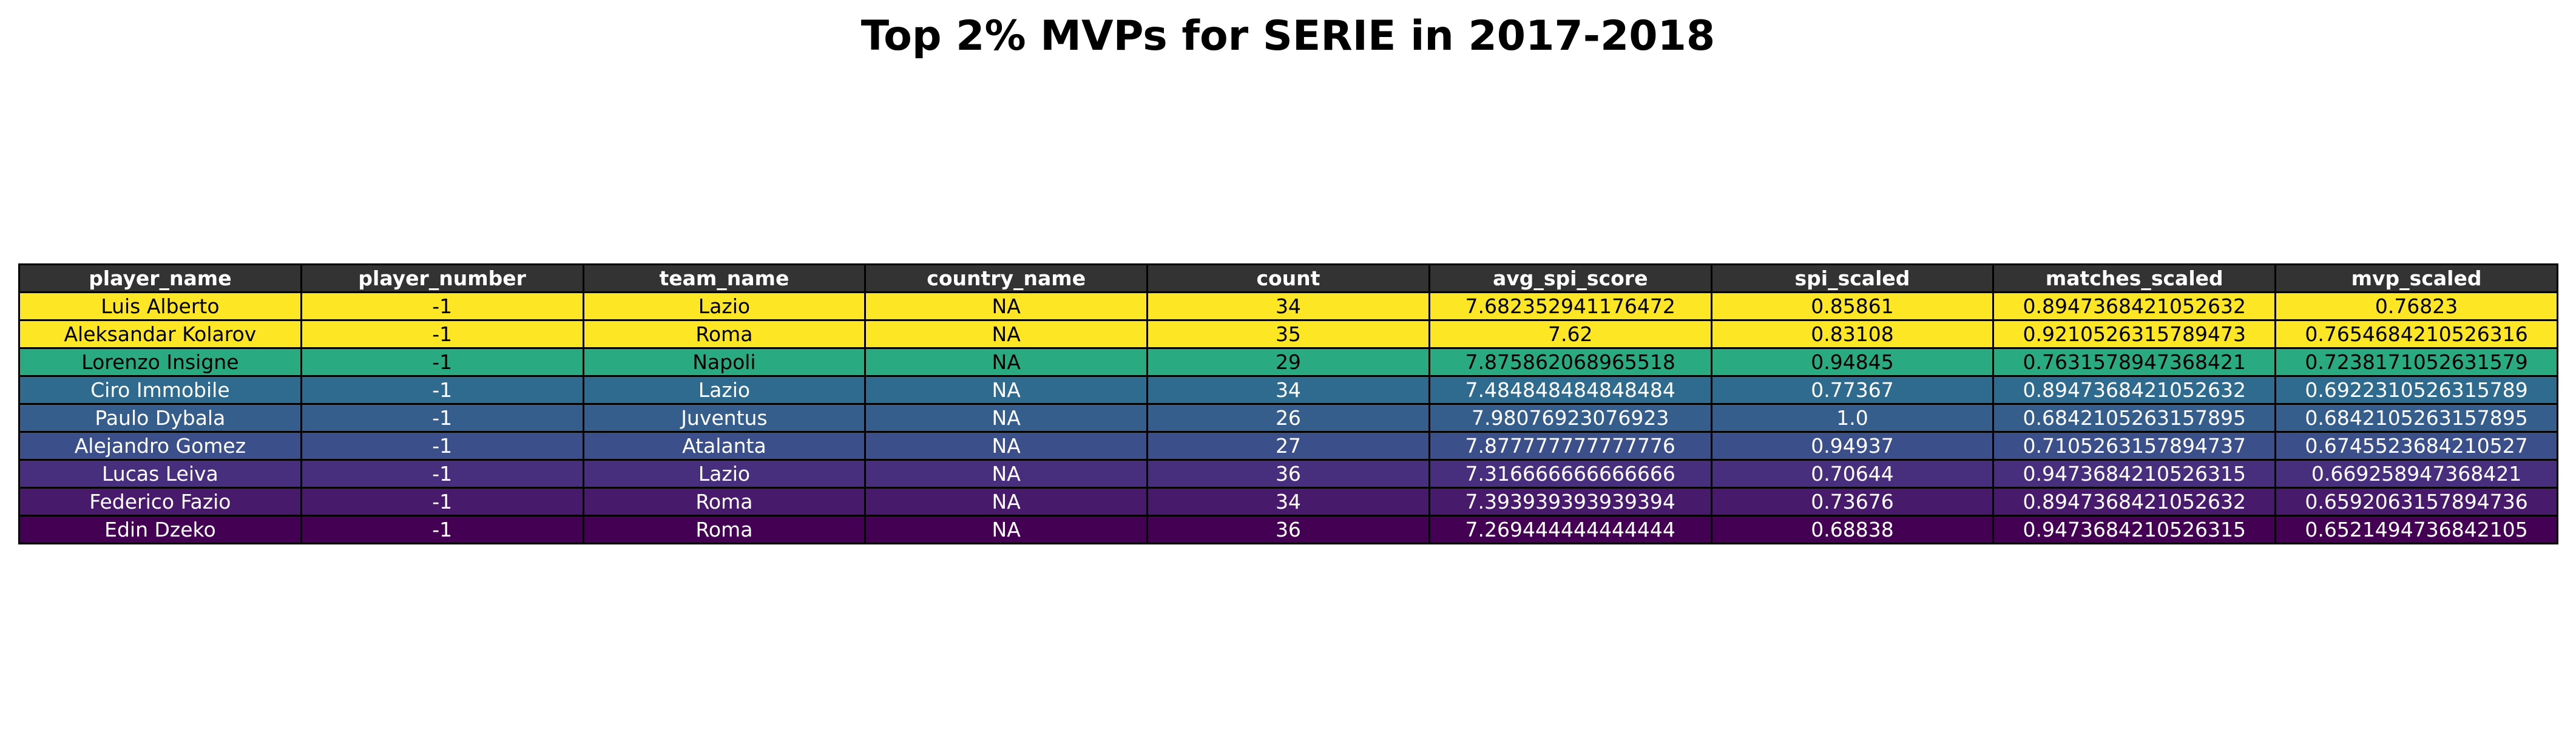  What do you see at coordinates (1288, 334) in the screenshot?
I see `table-cell-count: 35` at bounding box center [1288, 334].